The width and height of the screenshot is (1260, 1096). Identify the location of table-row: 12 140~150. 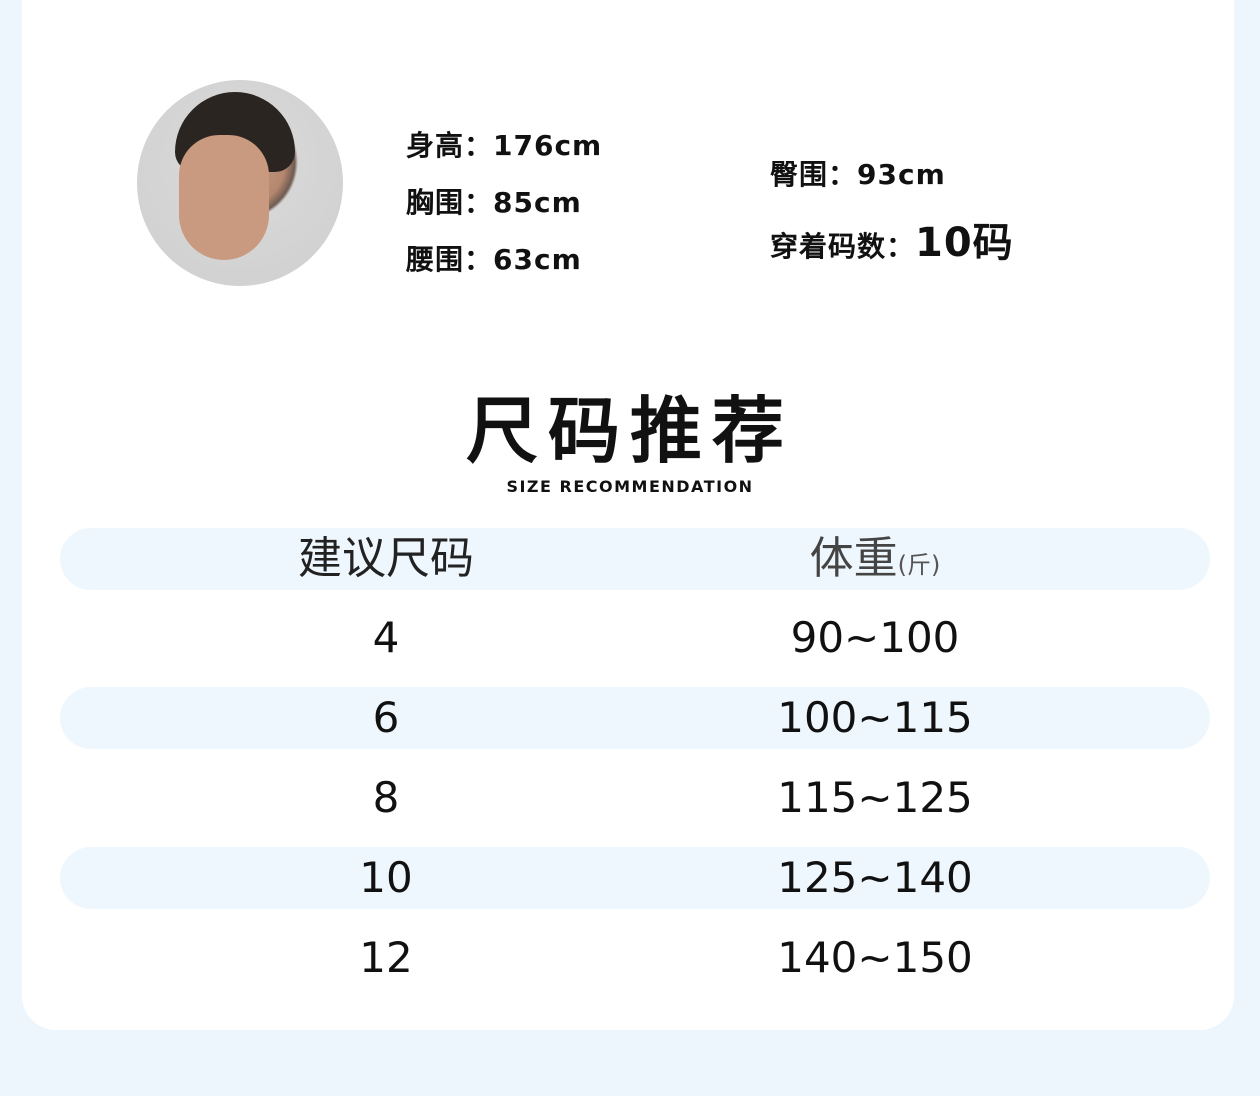
(635, 958).